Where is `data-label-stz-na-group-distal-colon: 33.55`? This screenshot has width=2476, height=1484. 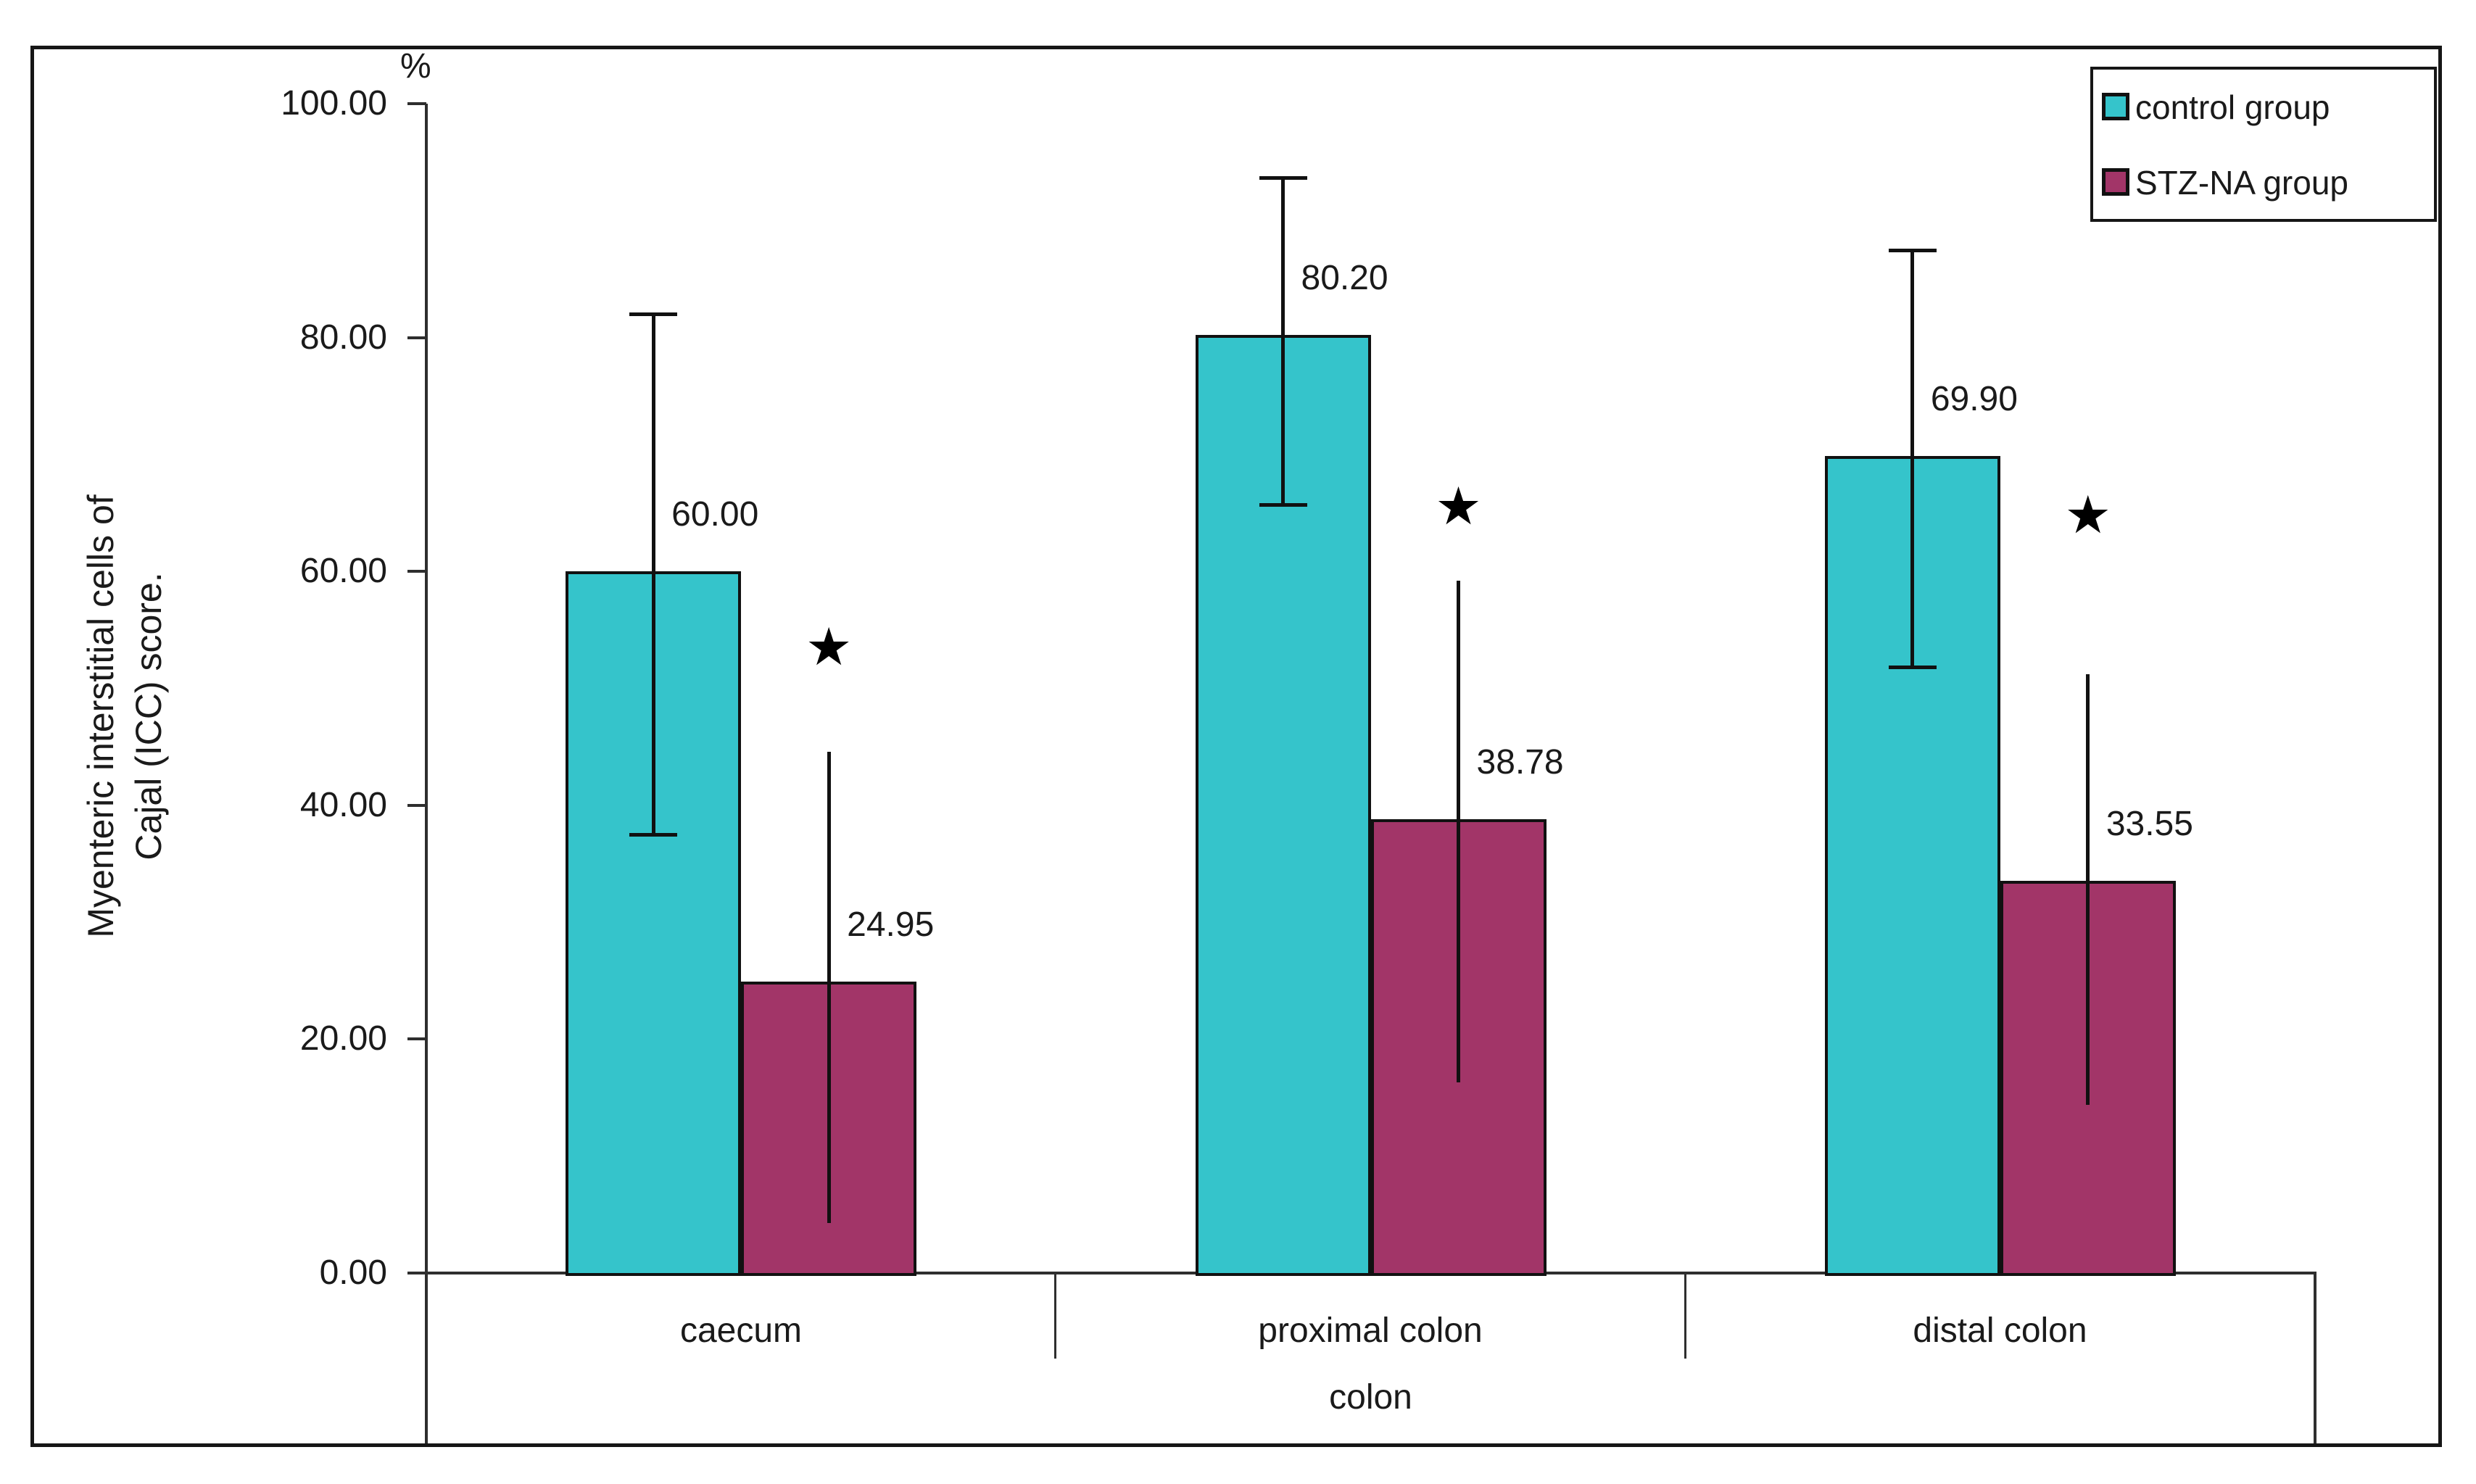 data-label-stz-na-group-distal-colon: 33.55 is located at coordinates (2149, 824).